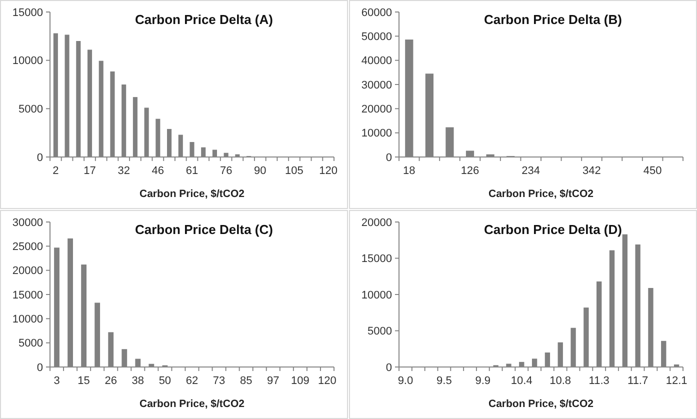 This screenshot has width=697, height=419. I want to click on x-tick-label: 12.1, so click(677, 381).